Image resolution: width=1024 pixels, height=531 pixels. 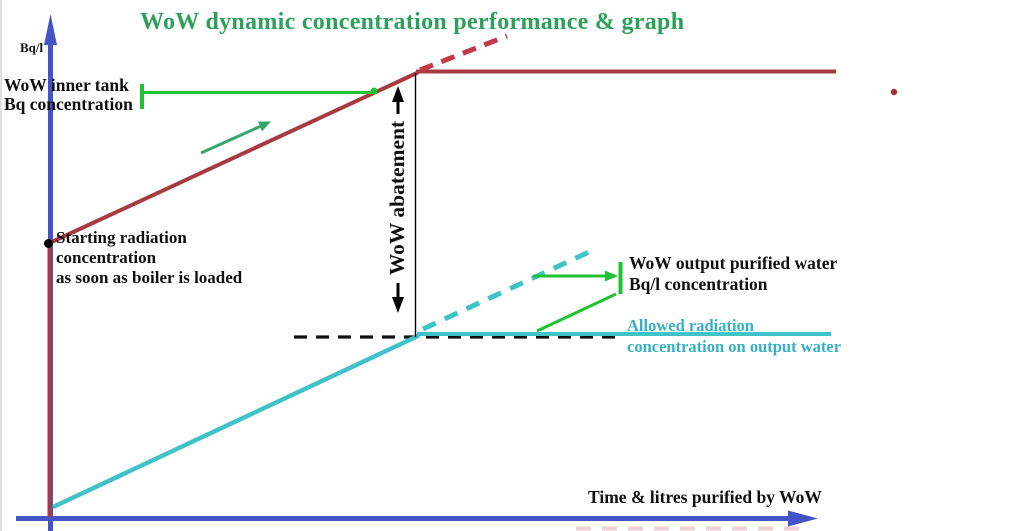 I want to click on x-axis-arrow-icon, so click(x=803, y=518).